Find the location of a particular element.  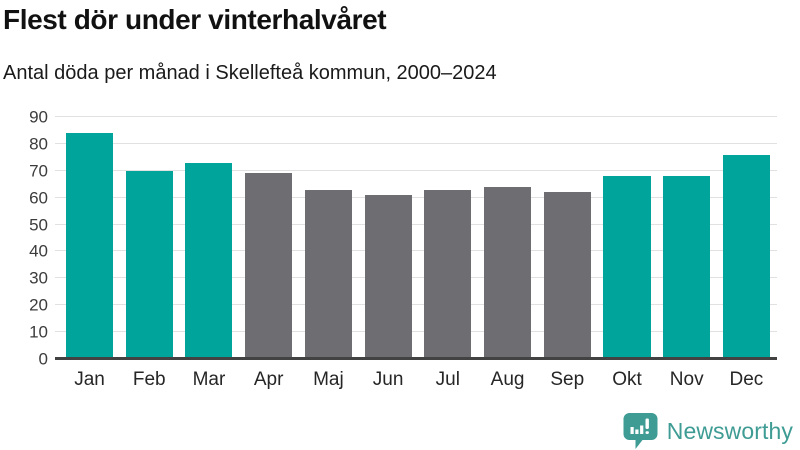

y-tick-label-30: 30 is located at coordinates (38, 278).